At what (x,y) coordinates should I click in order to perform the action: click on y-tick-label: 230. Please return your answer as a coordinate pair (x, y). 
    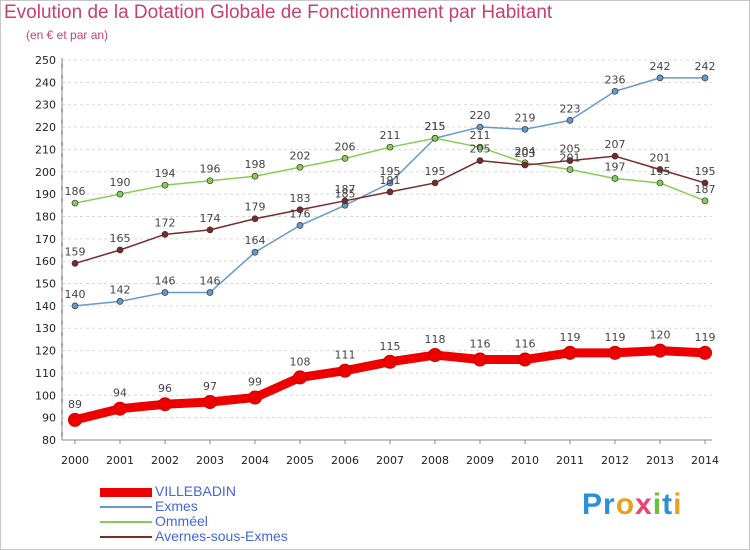
    Looking at the image, I should click on (45, 105).